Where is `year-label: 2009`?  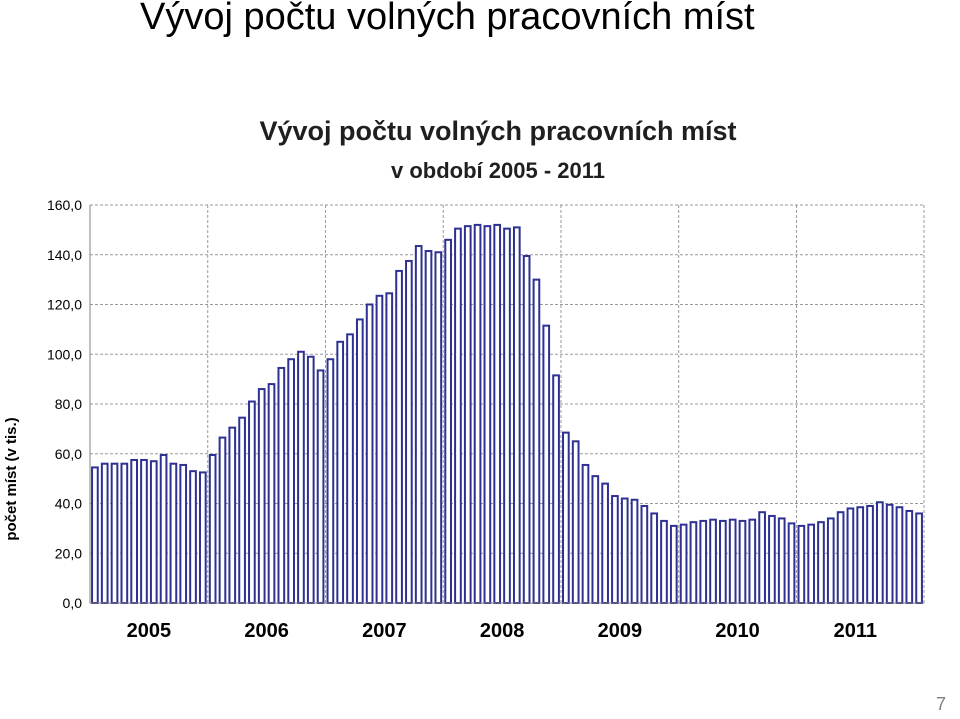
year-label: 2009 is located at coordinates (620, 631).